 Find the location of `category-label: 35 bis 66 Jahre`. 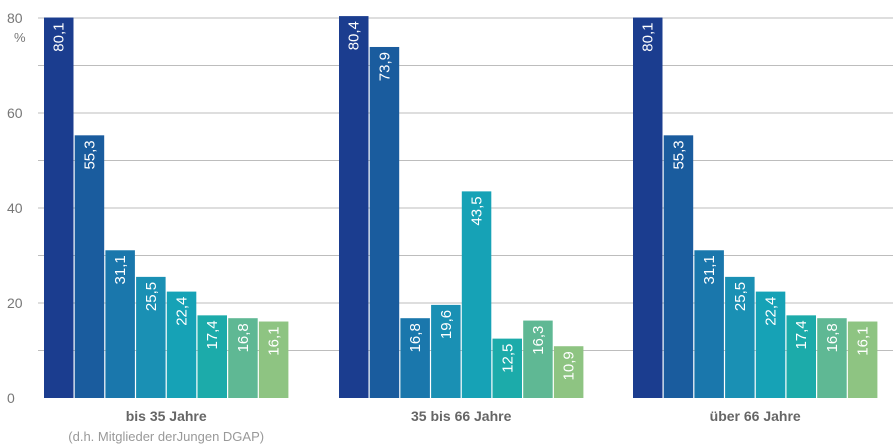

category-label: 35 bis 66 Jahre is located at coordinates (461, 416).